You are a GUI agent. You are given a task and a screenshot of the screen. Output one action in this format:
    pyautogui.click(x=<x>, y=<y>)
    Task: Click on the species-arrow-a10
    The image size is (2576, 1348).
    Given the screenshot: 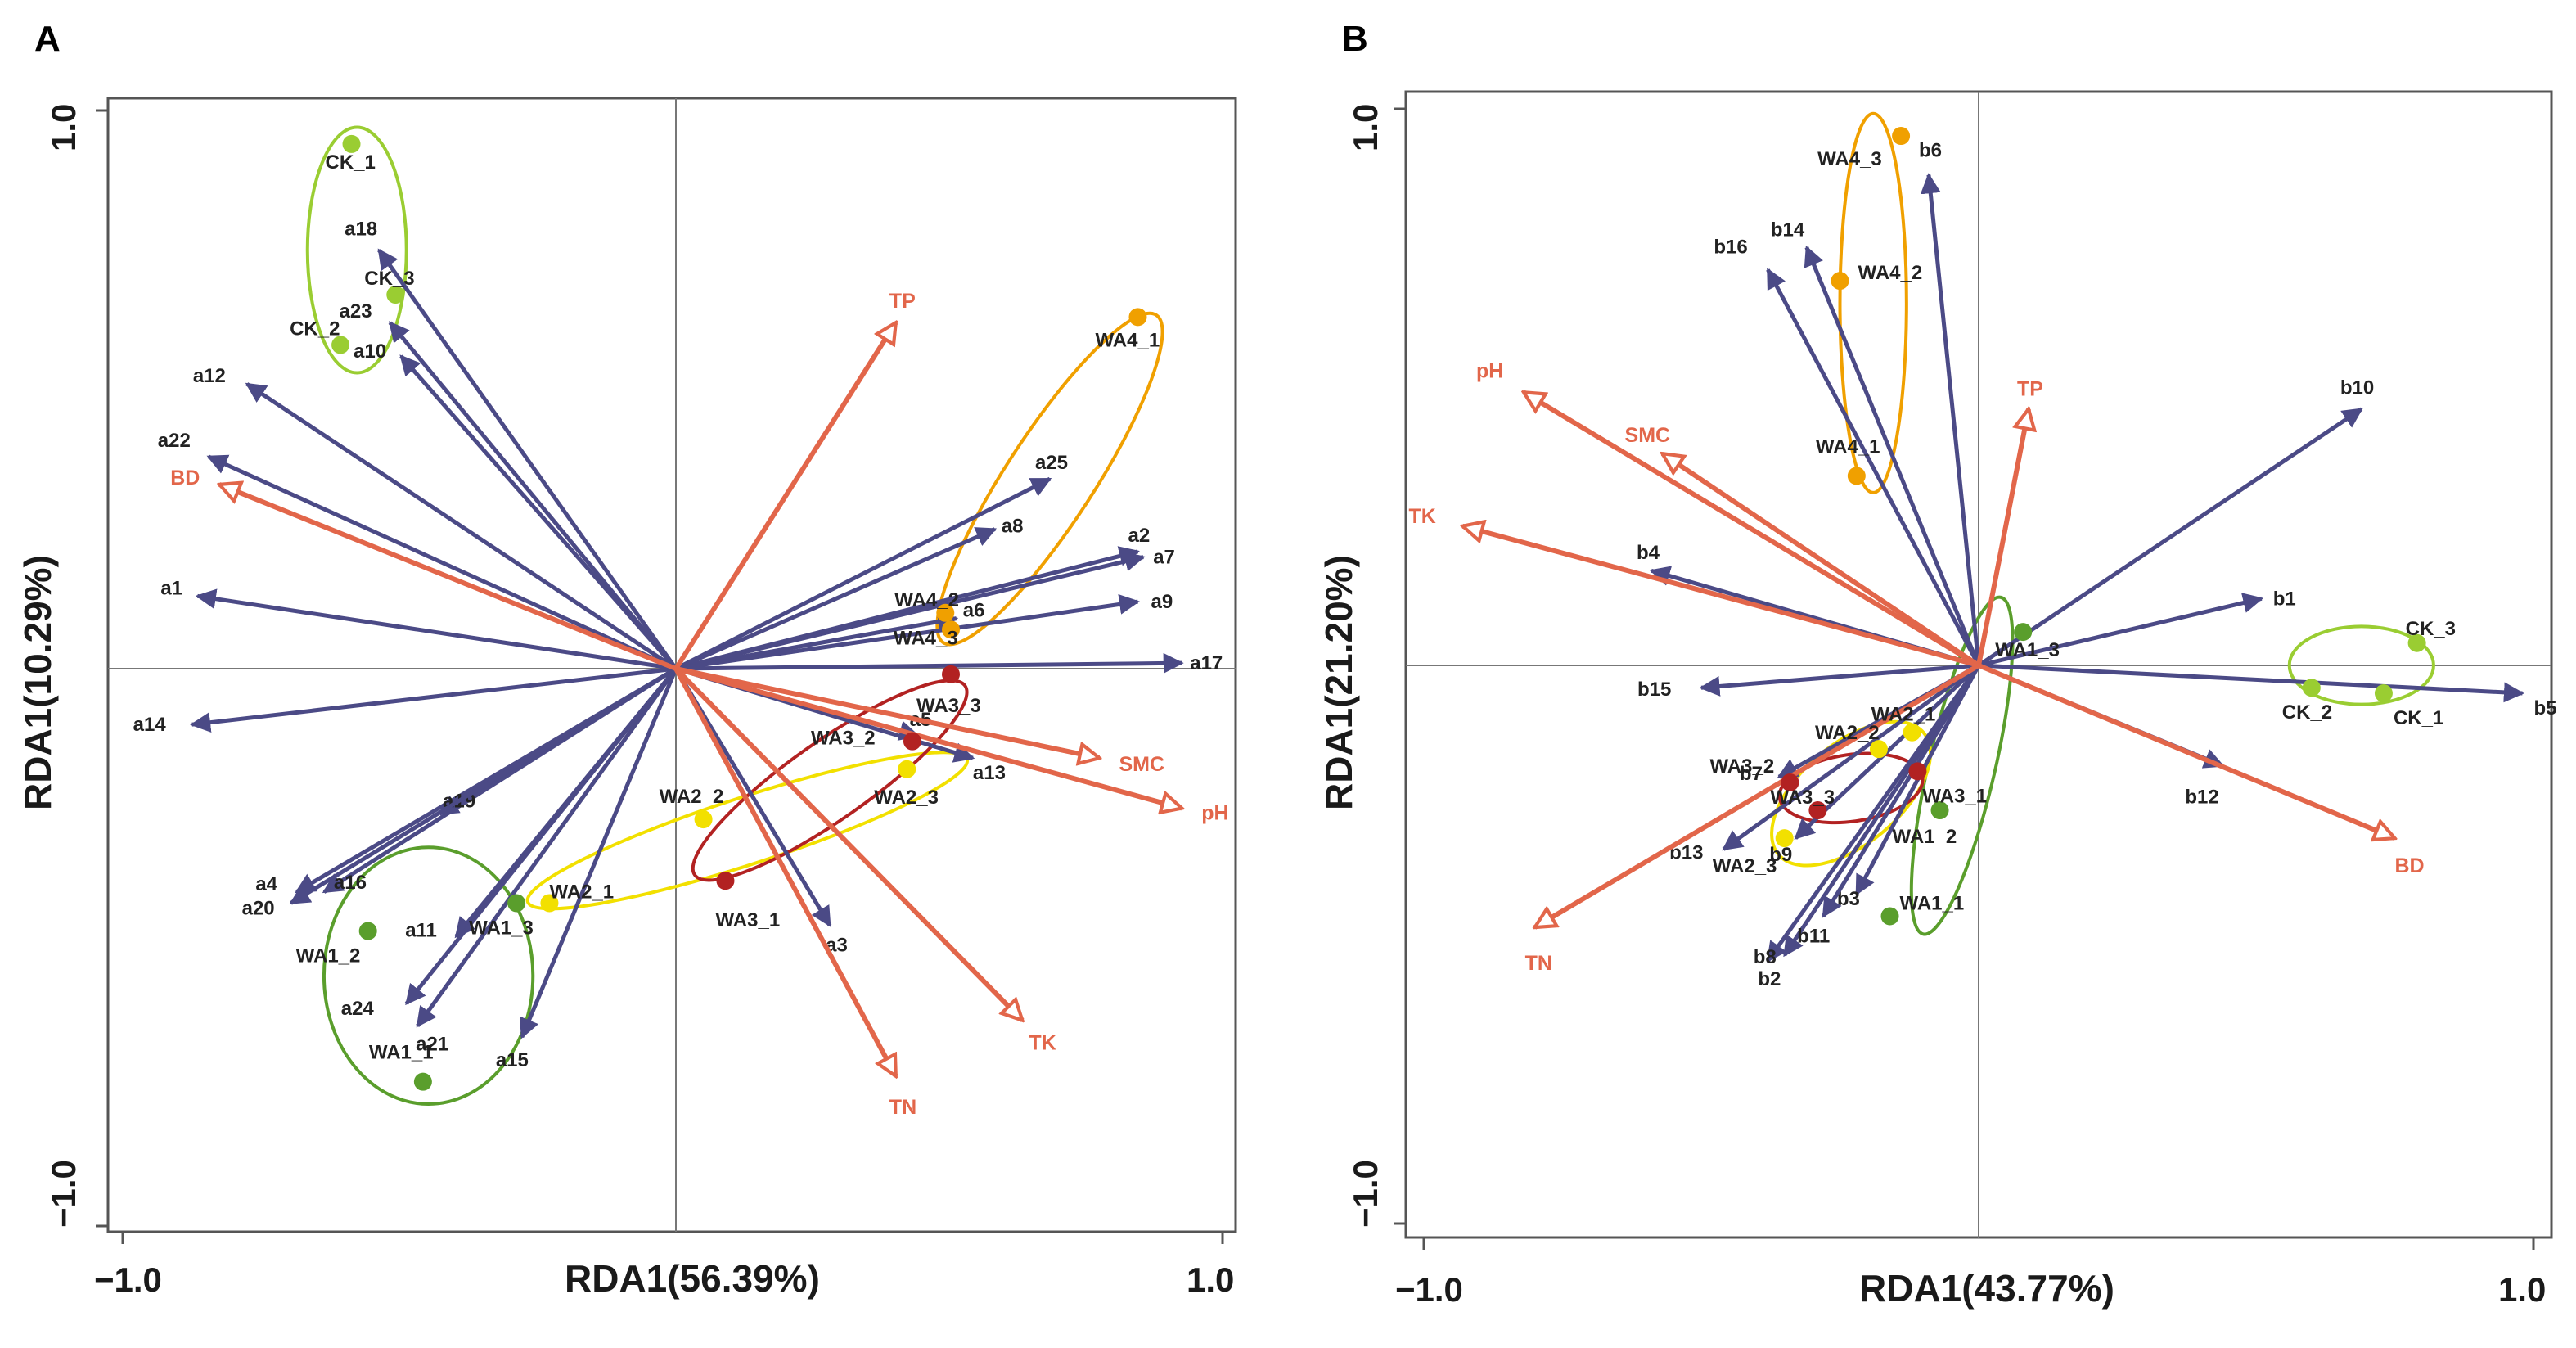 What is the action you would take?
    pyautogui.click(x=539, y=512)
    